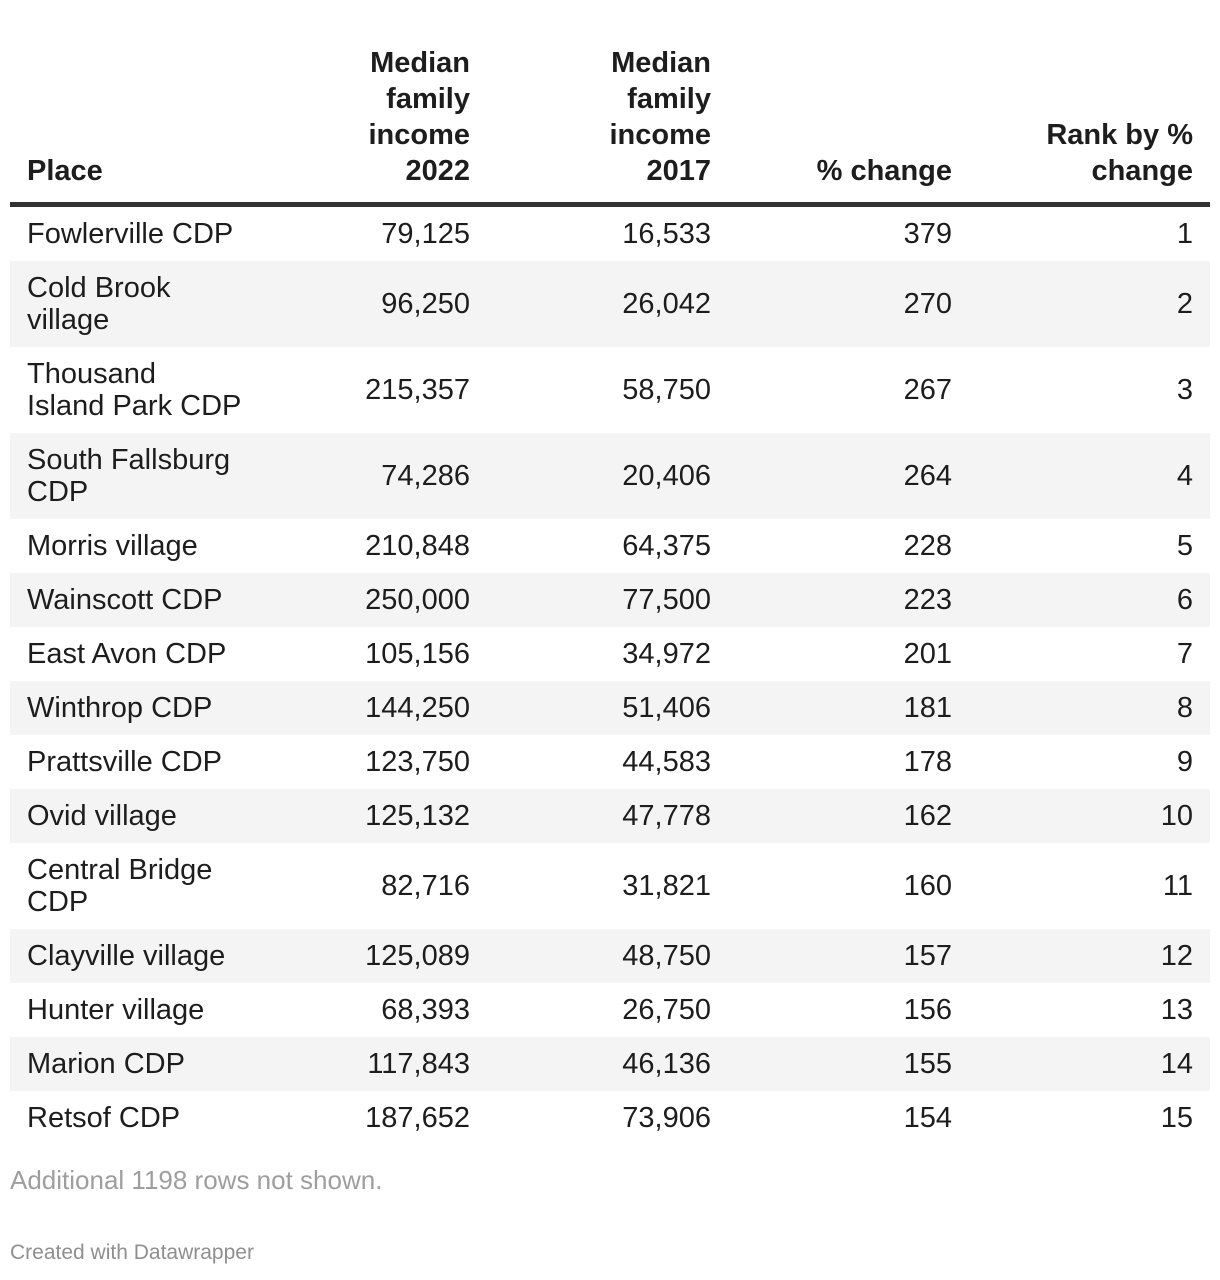 The height and width of the screenshot is (1280, 1220). What do you see at coordinates (134, 390) in the screenshot?
I see `cell-place: Thousand Island Park CDP` at bounding box center [134, 390].